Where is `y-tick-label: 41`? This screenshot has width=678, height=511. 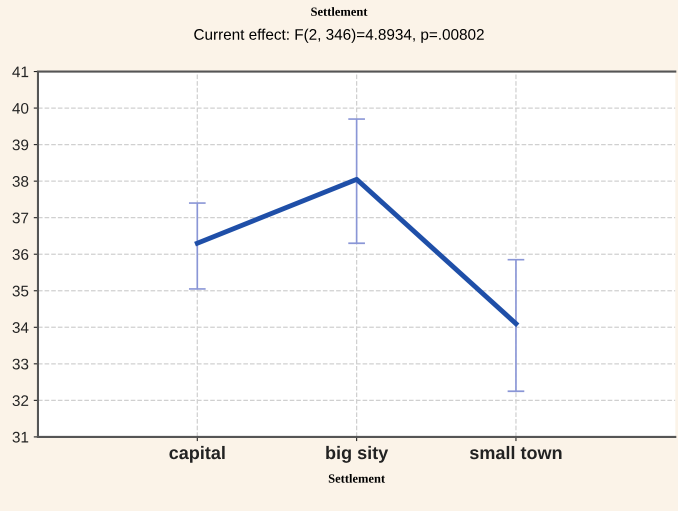 y-tick-label: 41 is located at coordinates (20, 72).